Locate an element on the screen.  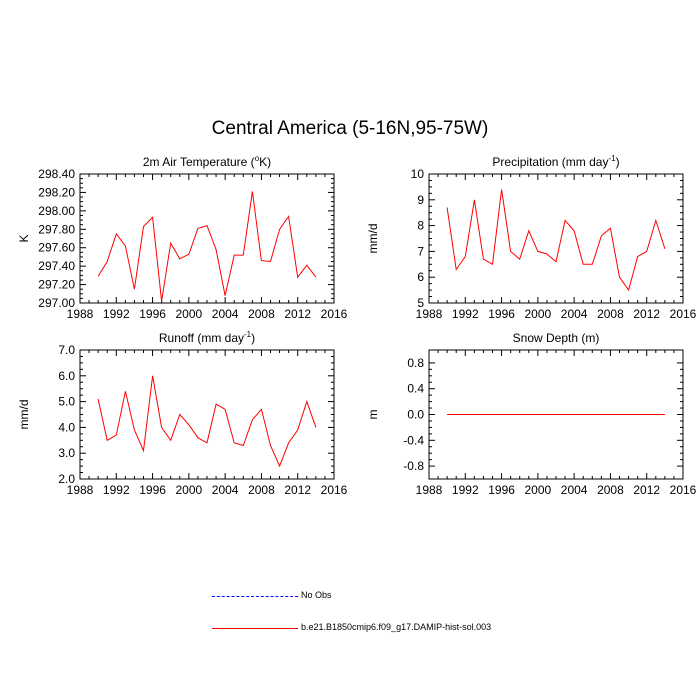
y-tick-label: 0.0 is located at coordinates (415, 415).